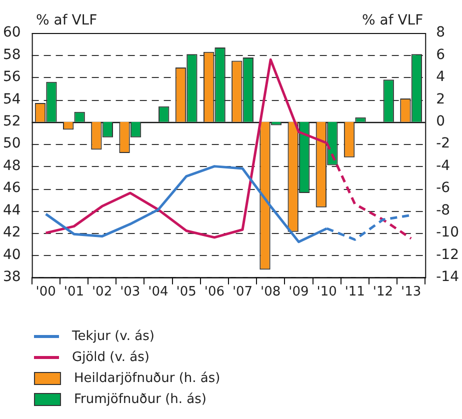 This screenshot has height=419, width=462. What do you see at coordinates (443, 166) in the screenshot?
I see `y2-tick-label: -4` at bounding box center [443, 166].